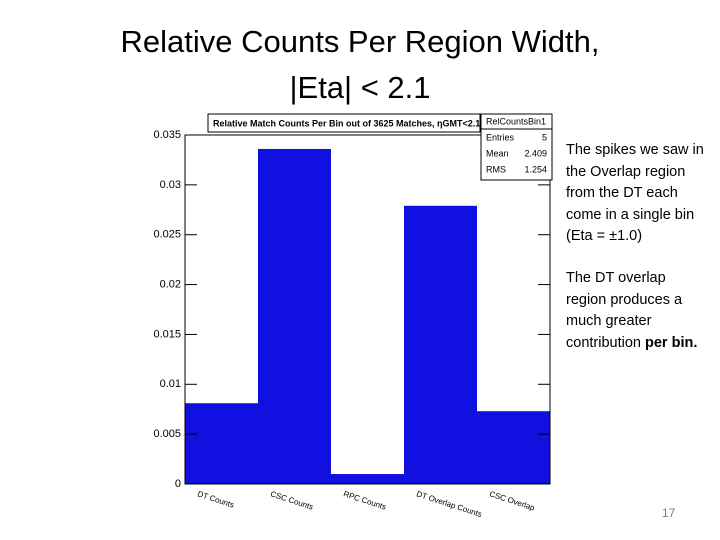 The image size is (720, 540). What do you see at coordinates (500, 137) in the screenshot?
I see `stats-label: Entries` at bounding box center [500, 137].